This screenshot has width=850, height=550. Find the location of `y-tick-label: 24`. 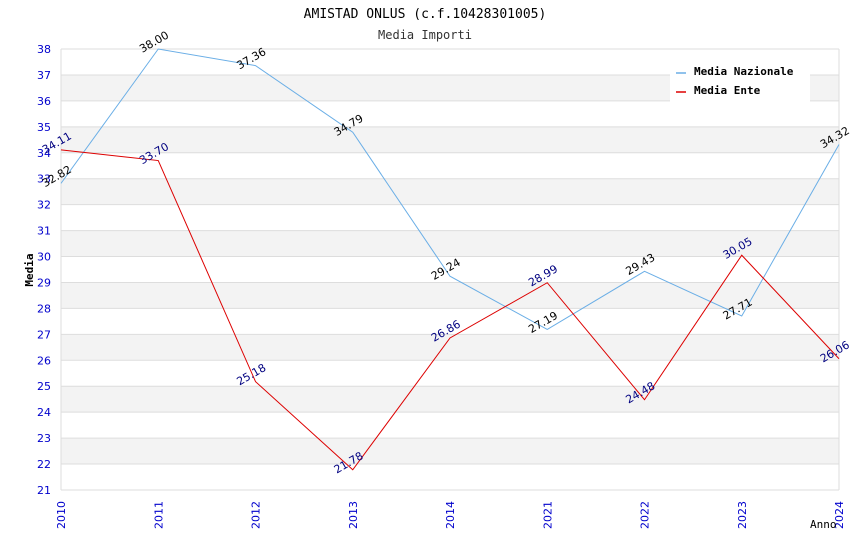

y-tick-label: 24 is located at coordinates (44, 412).